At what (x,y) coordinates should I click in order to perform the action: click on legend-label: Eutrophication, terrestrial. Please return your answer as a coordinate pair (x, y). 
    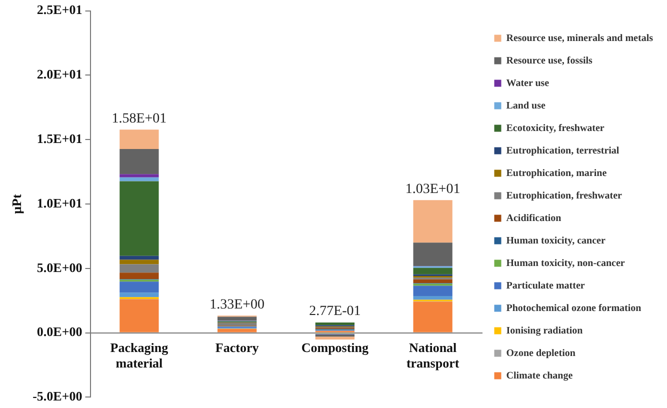
    Looking at the image, I should click on (563, 150).